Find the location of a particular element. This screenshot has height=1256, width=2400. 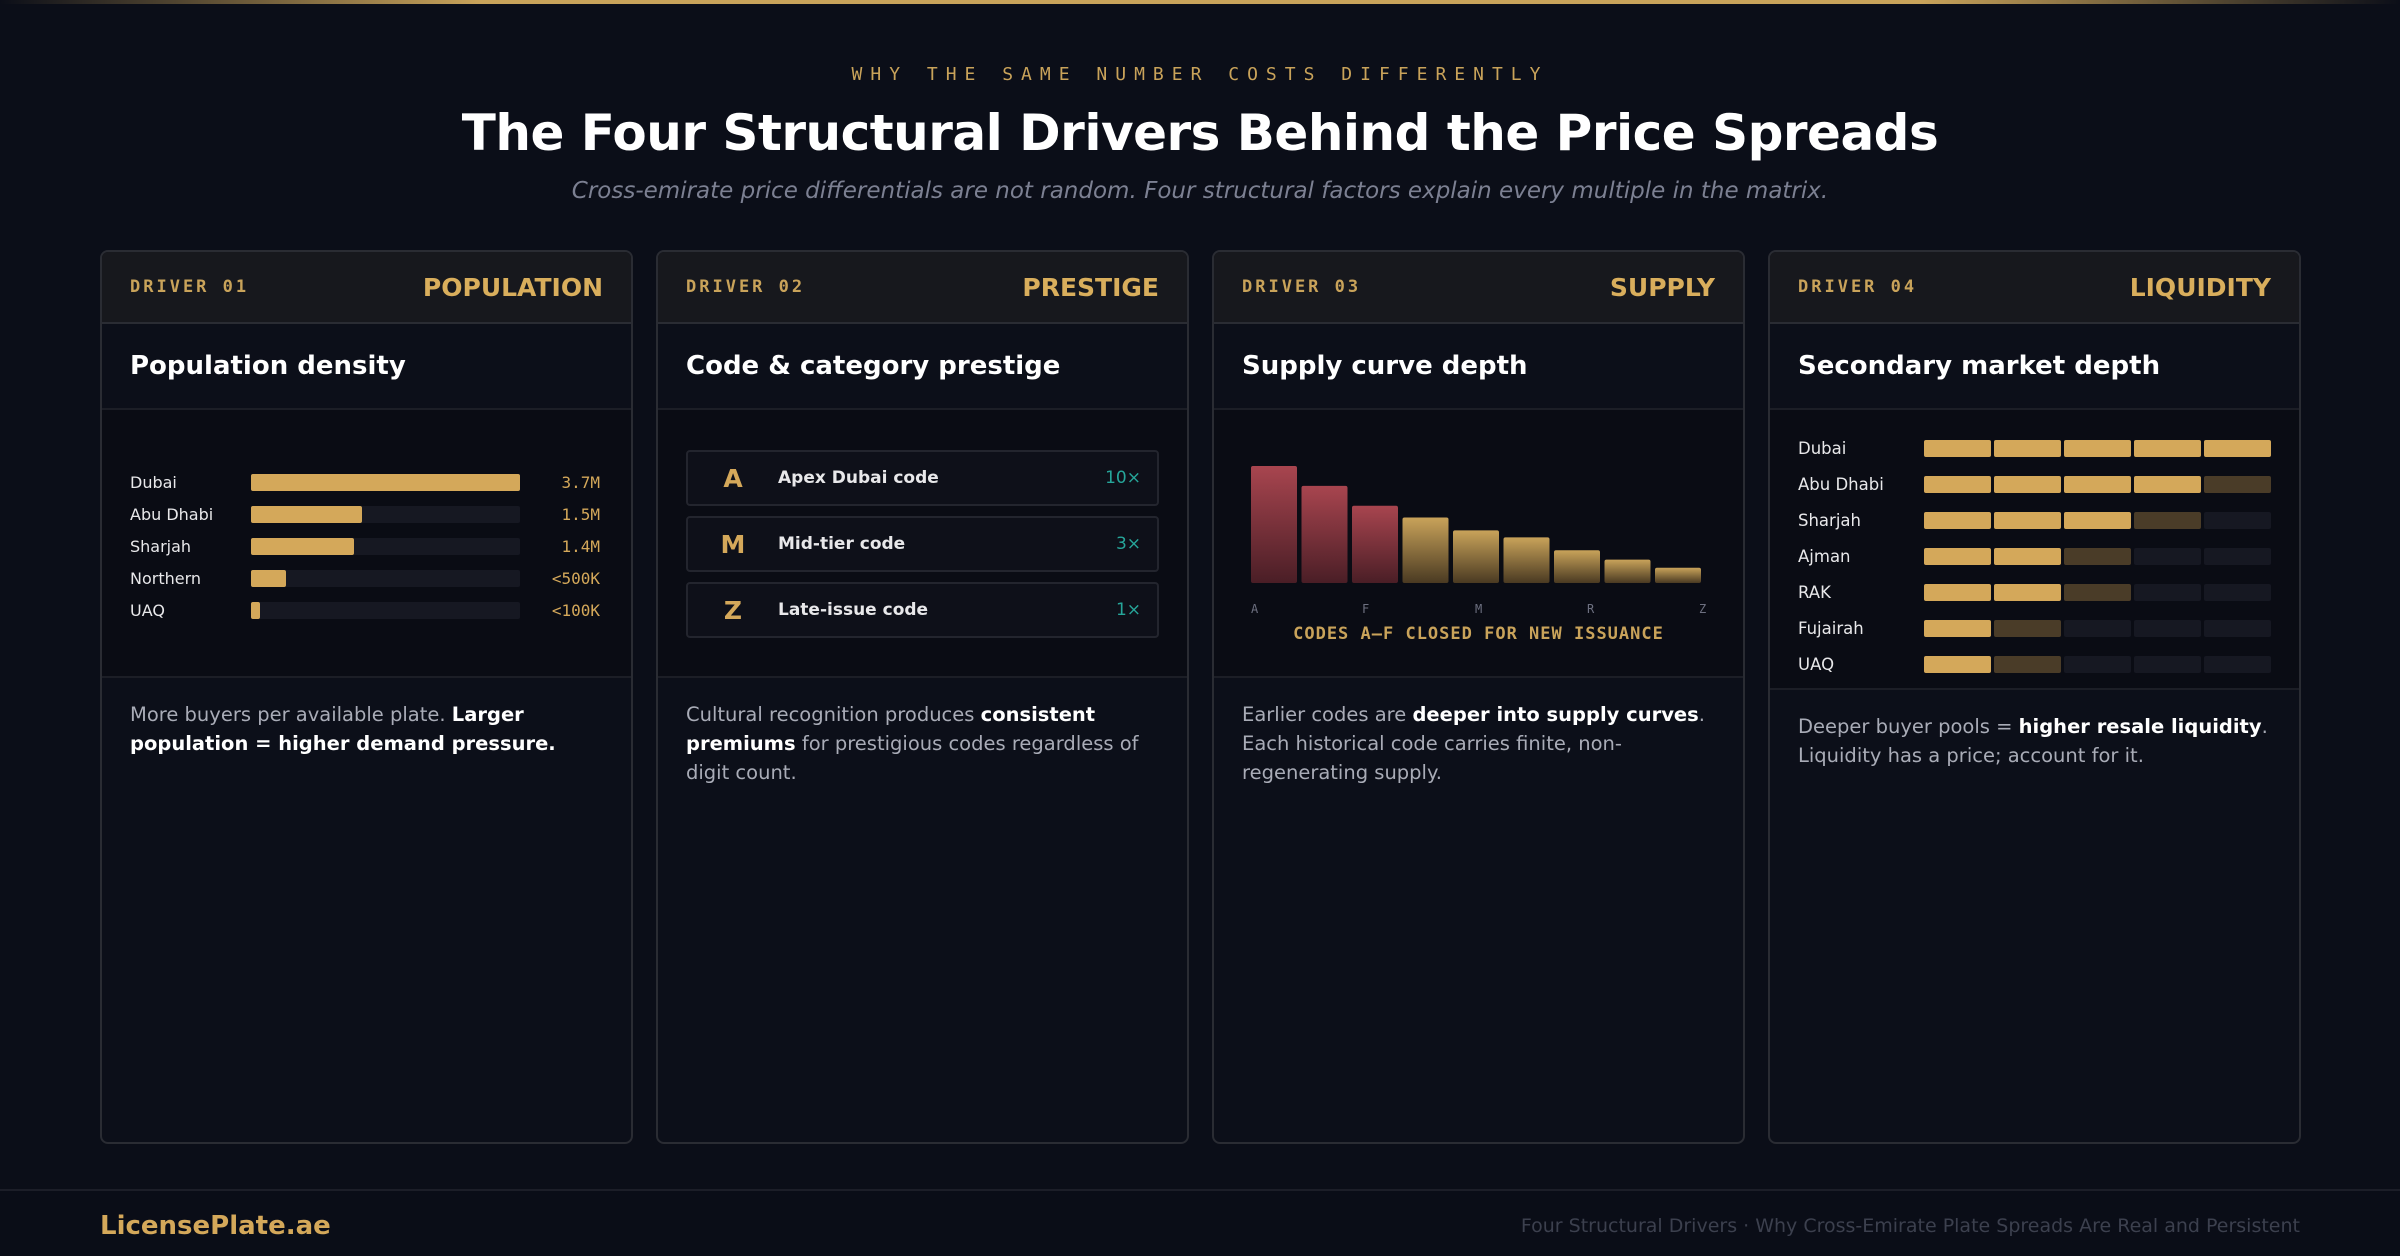

population-value: 3.7M is located at coordinates (580, 482).